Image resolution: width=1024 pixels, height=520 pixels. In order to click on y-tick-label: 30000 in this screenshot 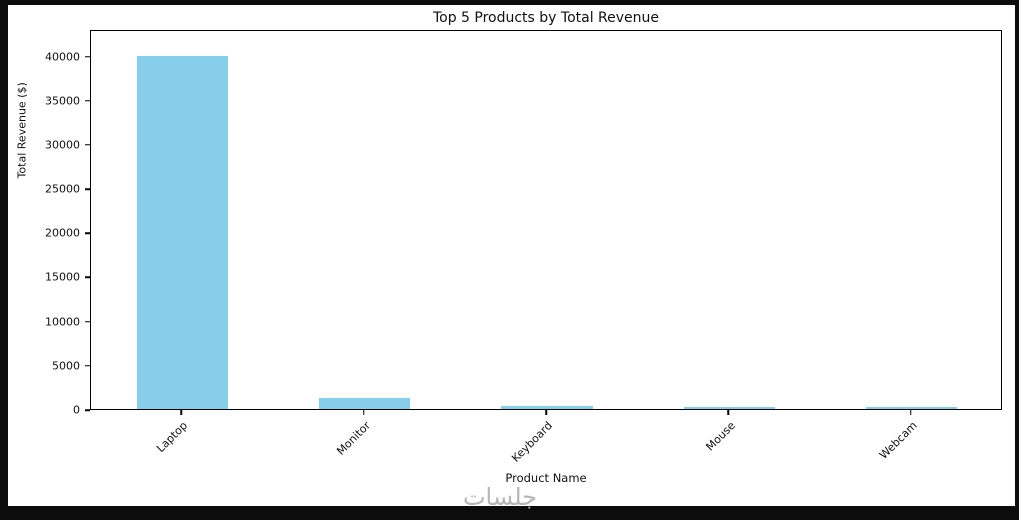, I will do `click(62, 145)`.